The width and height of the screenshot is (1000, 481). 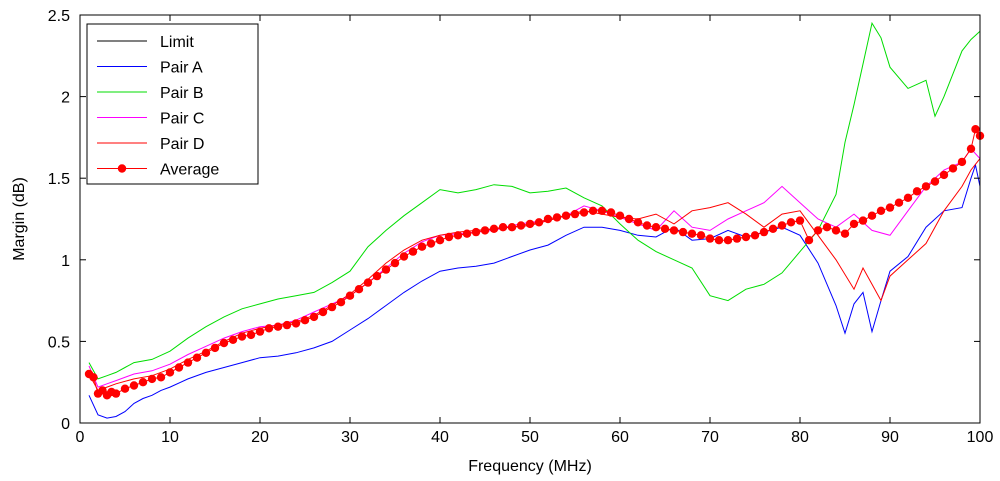 What do you see at coordinates (65, 424) in the screenshot?
I see `y-tick-label: 0` at bounding box center [65, 424].